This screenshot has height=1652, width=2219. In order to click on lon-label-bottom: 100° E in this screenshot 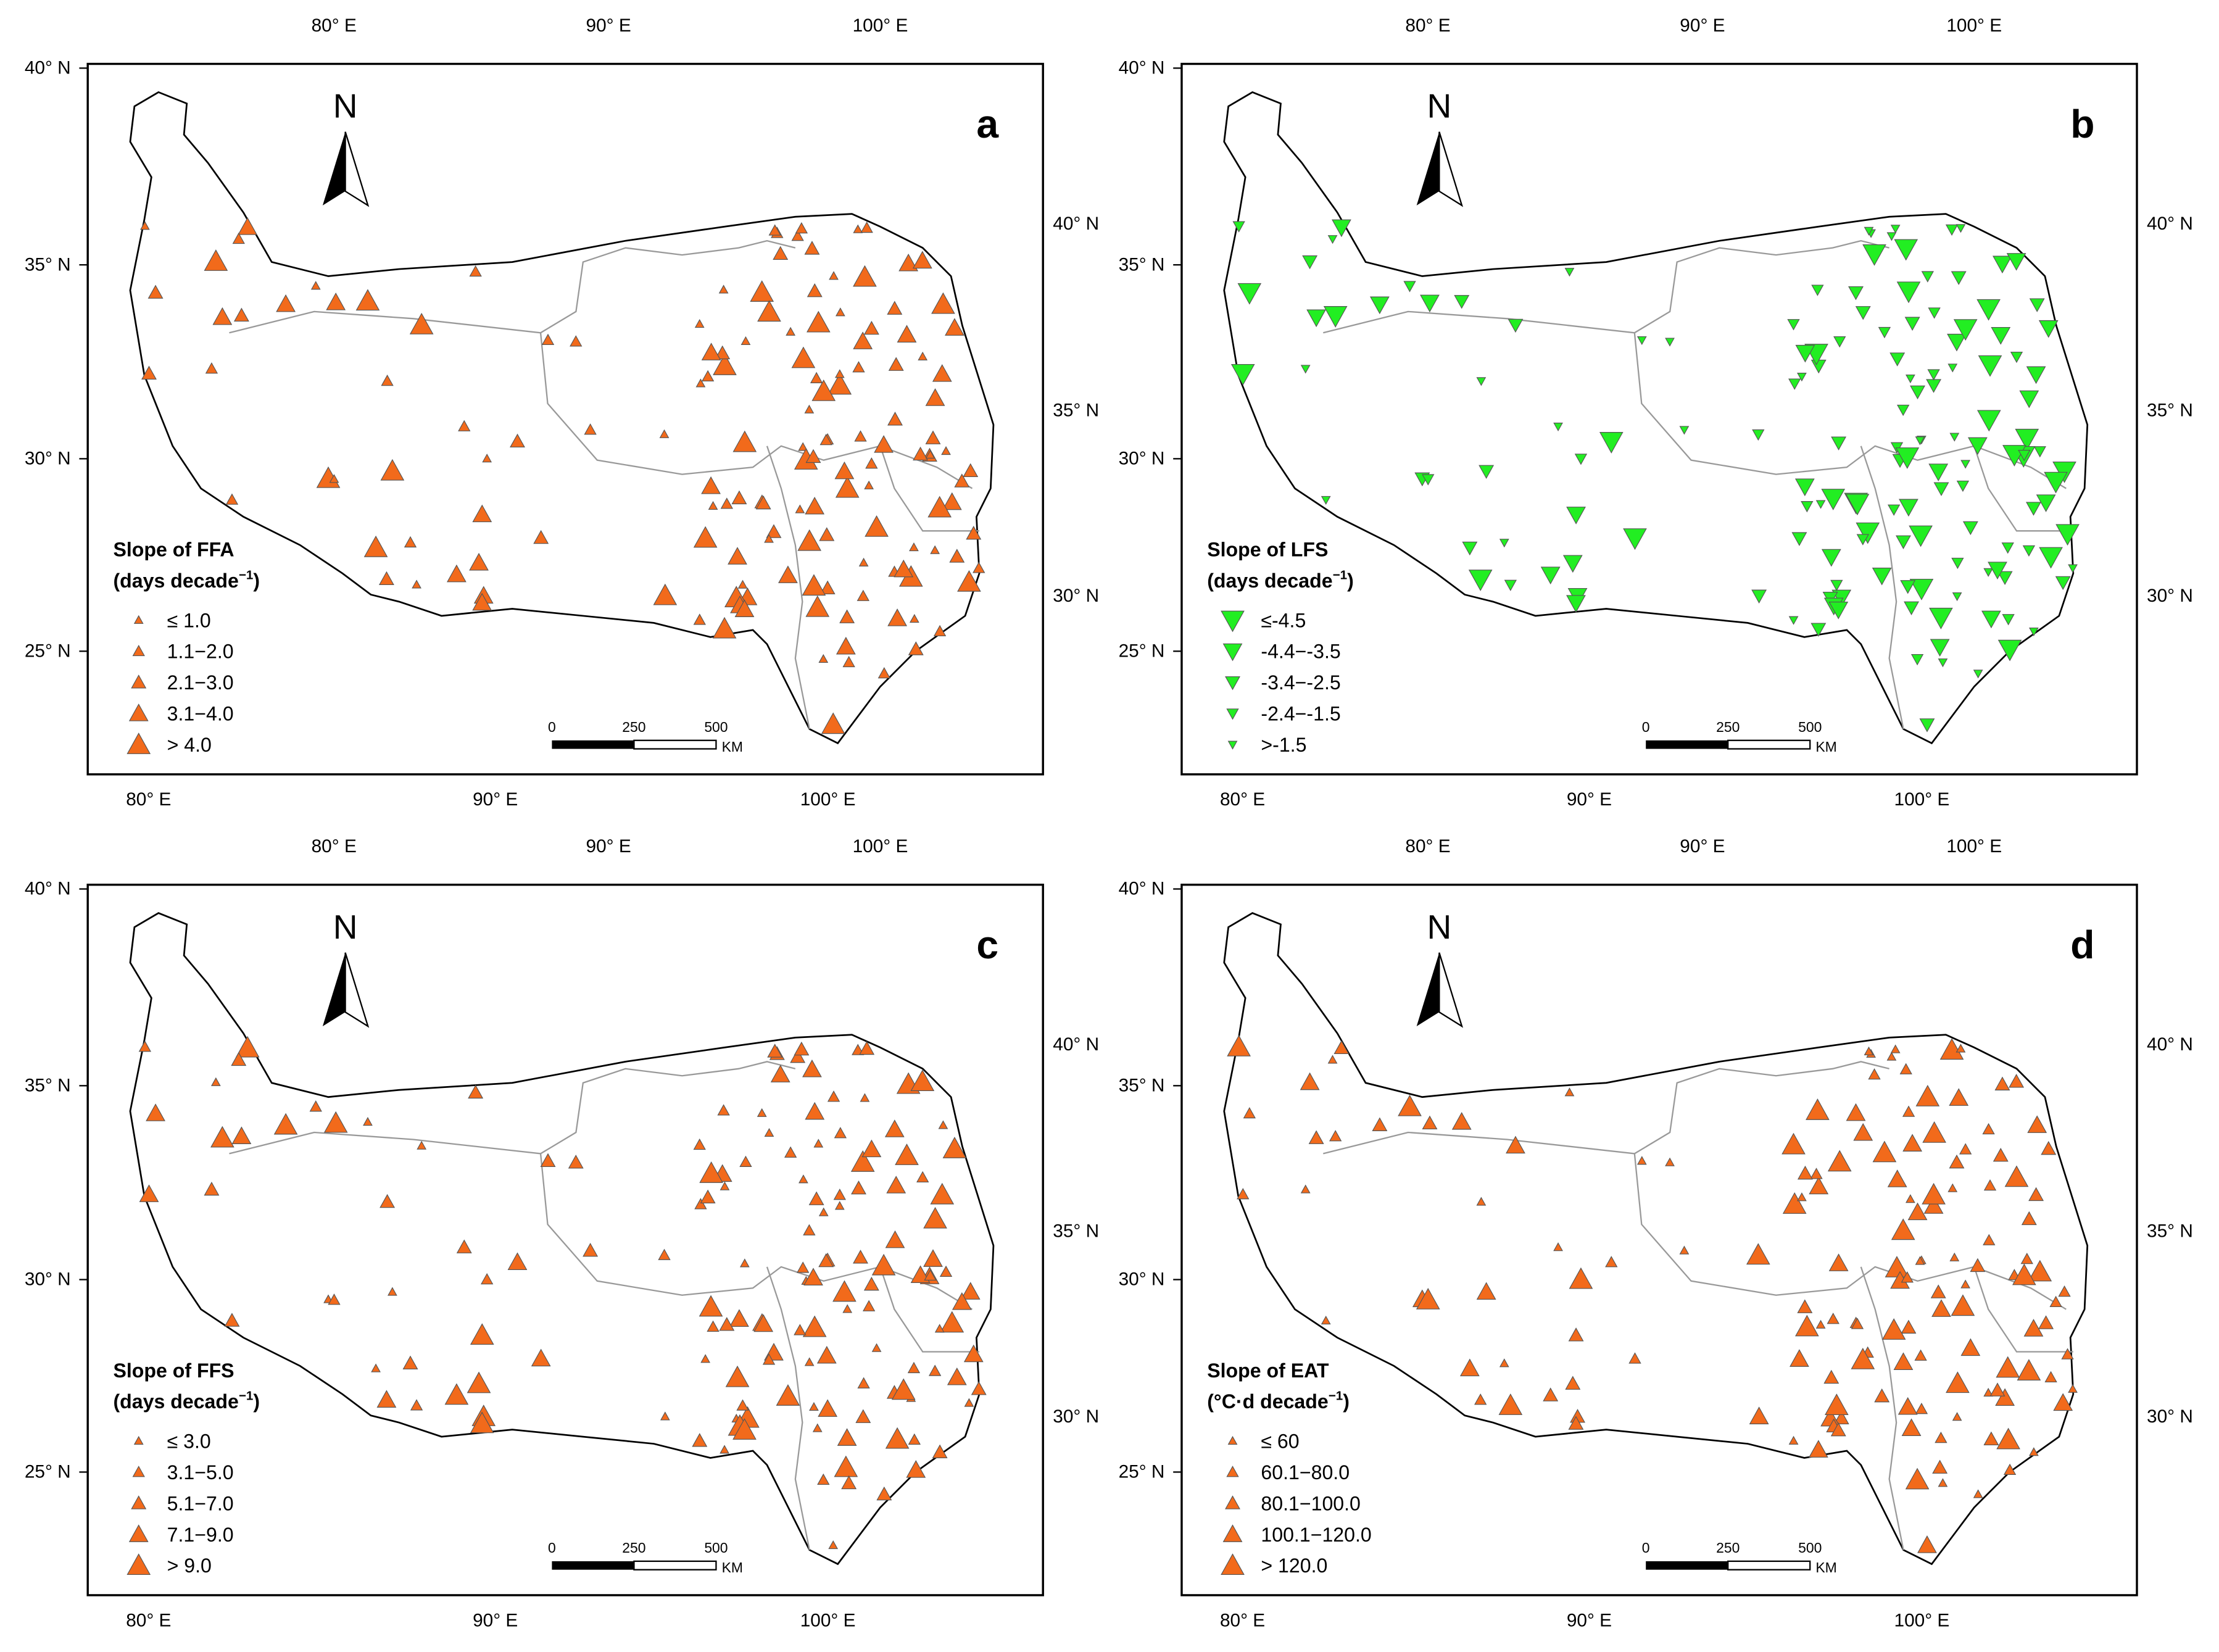, I will do `click(1921, 1620)`.